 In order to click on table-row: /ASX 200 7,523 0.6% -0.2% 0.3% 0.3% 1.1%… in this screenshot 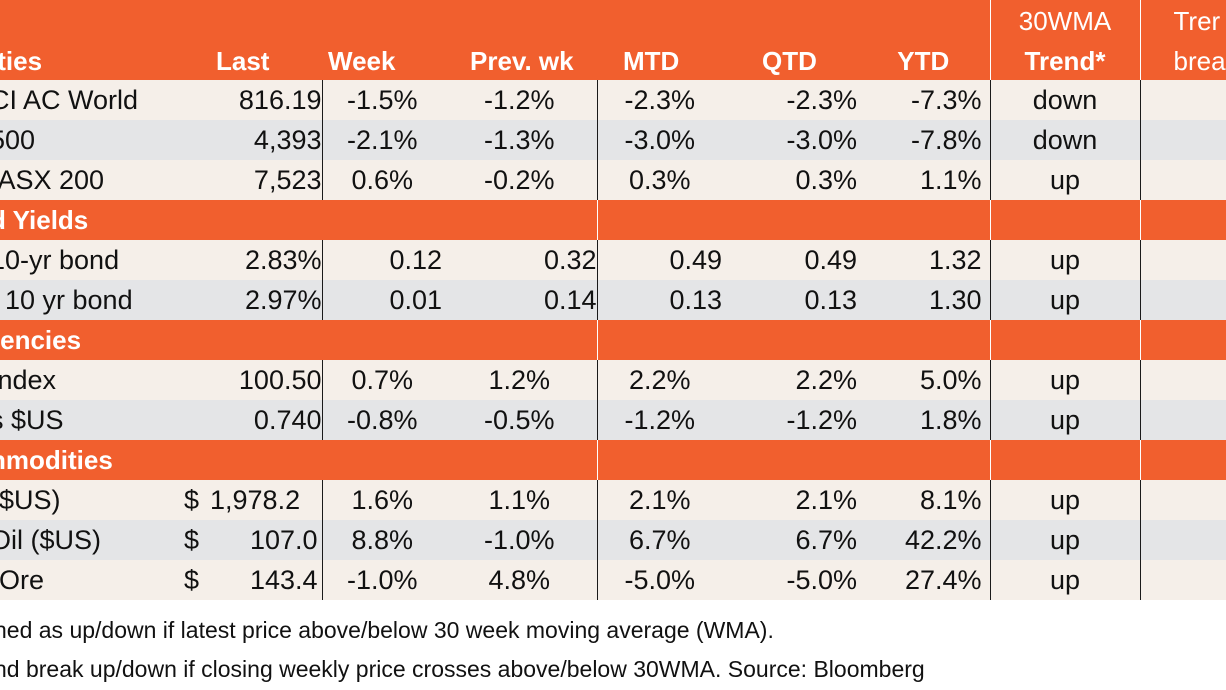, I will do `click(613, 180)`.